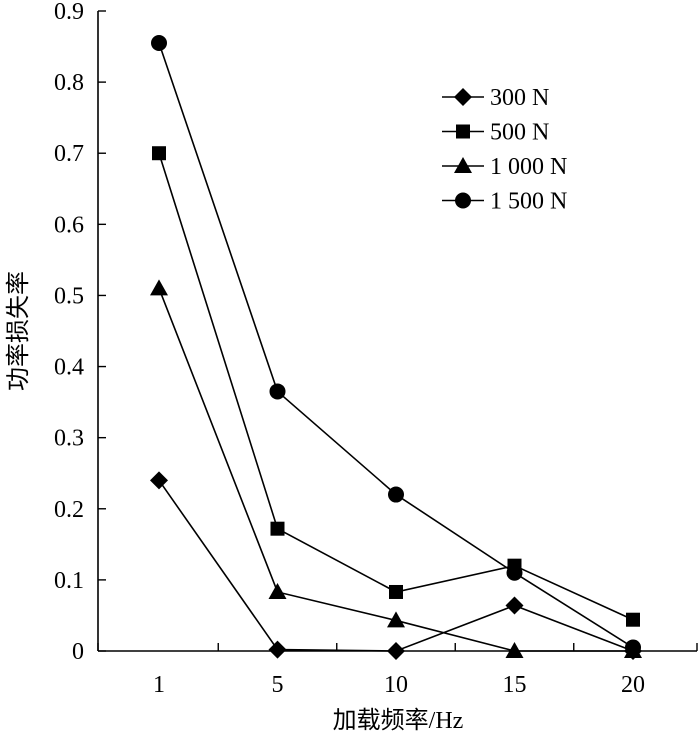 This screenshot has width=700, height=741. What do you see at coordinates (69, 510) in the screenshot?
I see `y-tick-label: 0.2` at bounding box center [69, 510].